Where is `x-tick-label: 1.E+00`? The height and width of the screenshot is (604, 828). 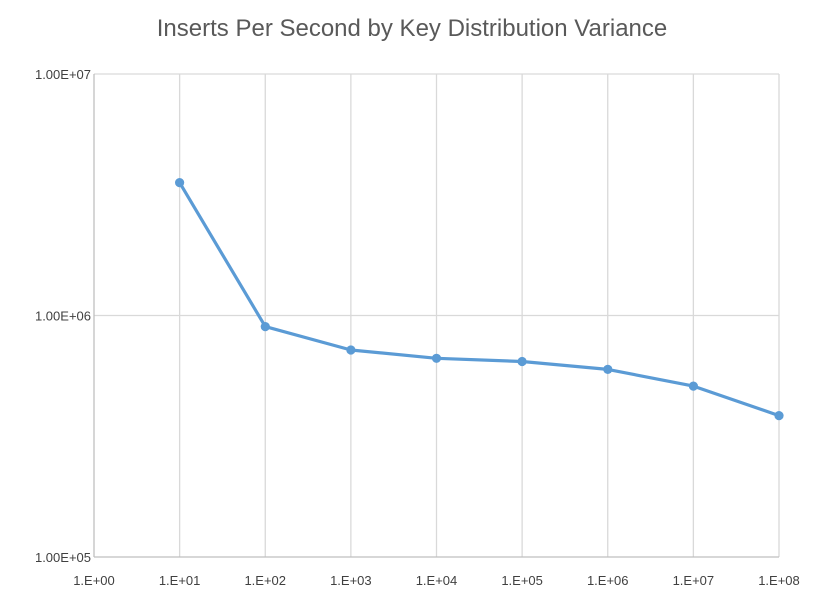
x-tick-label: 1.E+00 is located at coordinates (94, 580).